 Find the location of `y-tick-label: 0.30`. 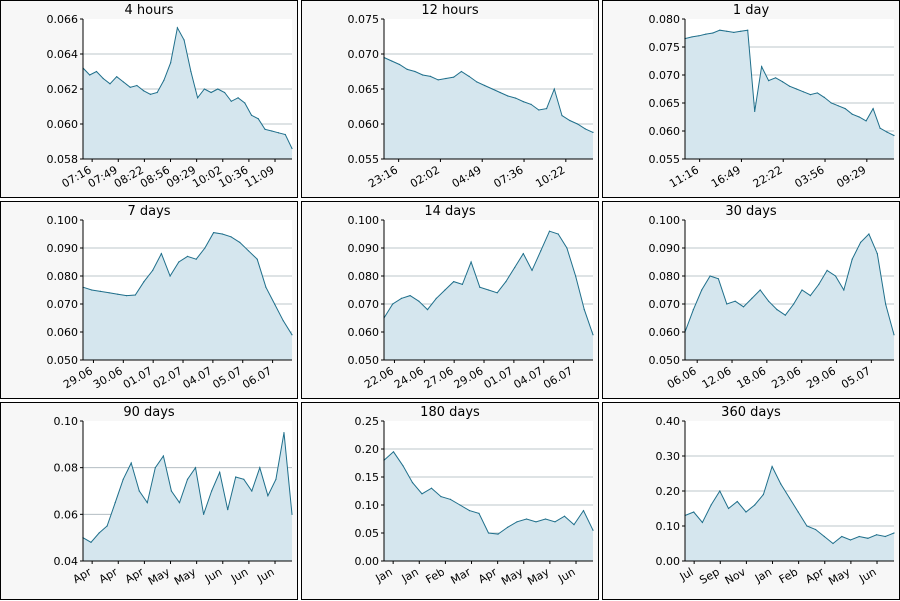

y-tick-label: 0.30 is located at coordinates (668, 456).